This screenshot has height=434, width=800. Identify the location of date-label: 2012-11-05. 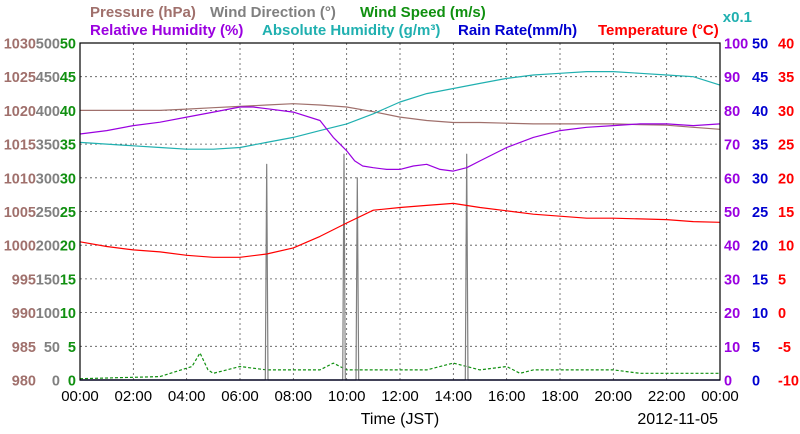
(677, 419).